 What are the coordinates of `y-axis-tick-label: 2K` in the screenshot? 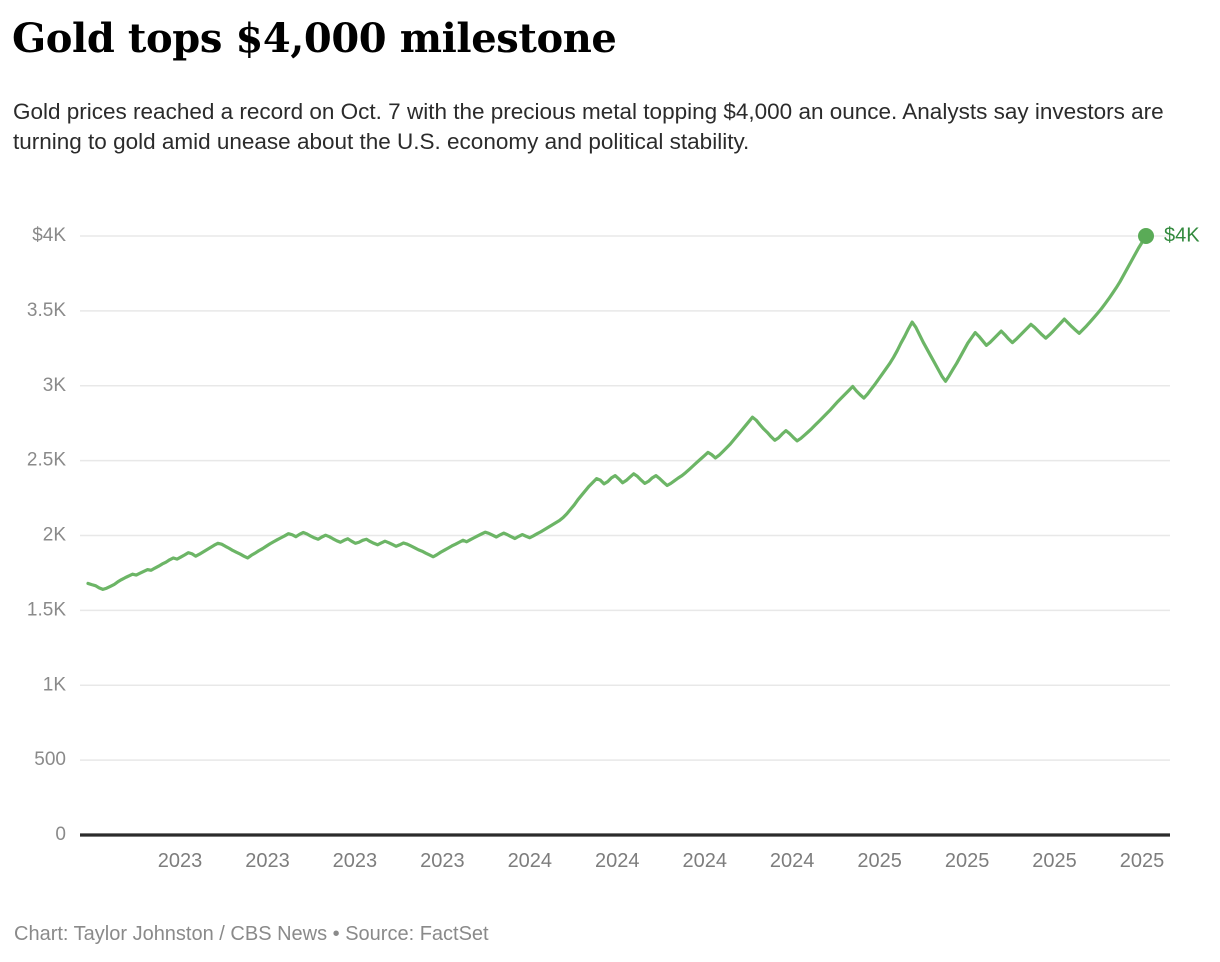 It's located at (55, 535).